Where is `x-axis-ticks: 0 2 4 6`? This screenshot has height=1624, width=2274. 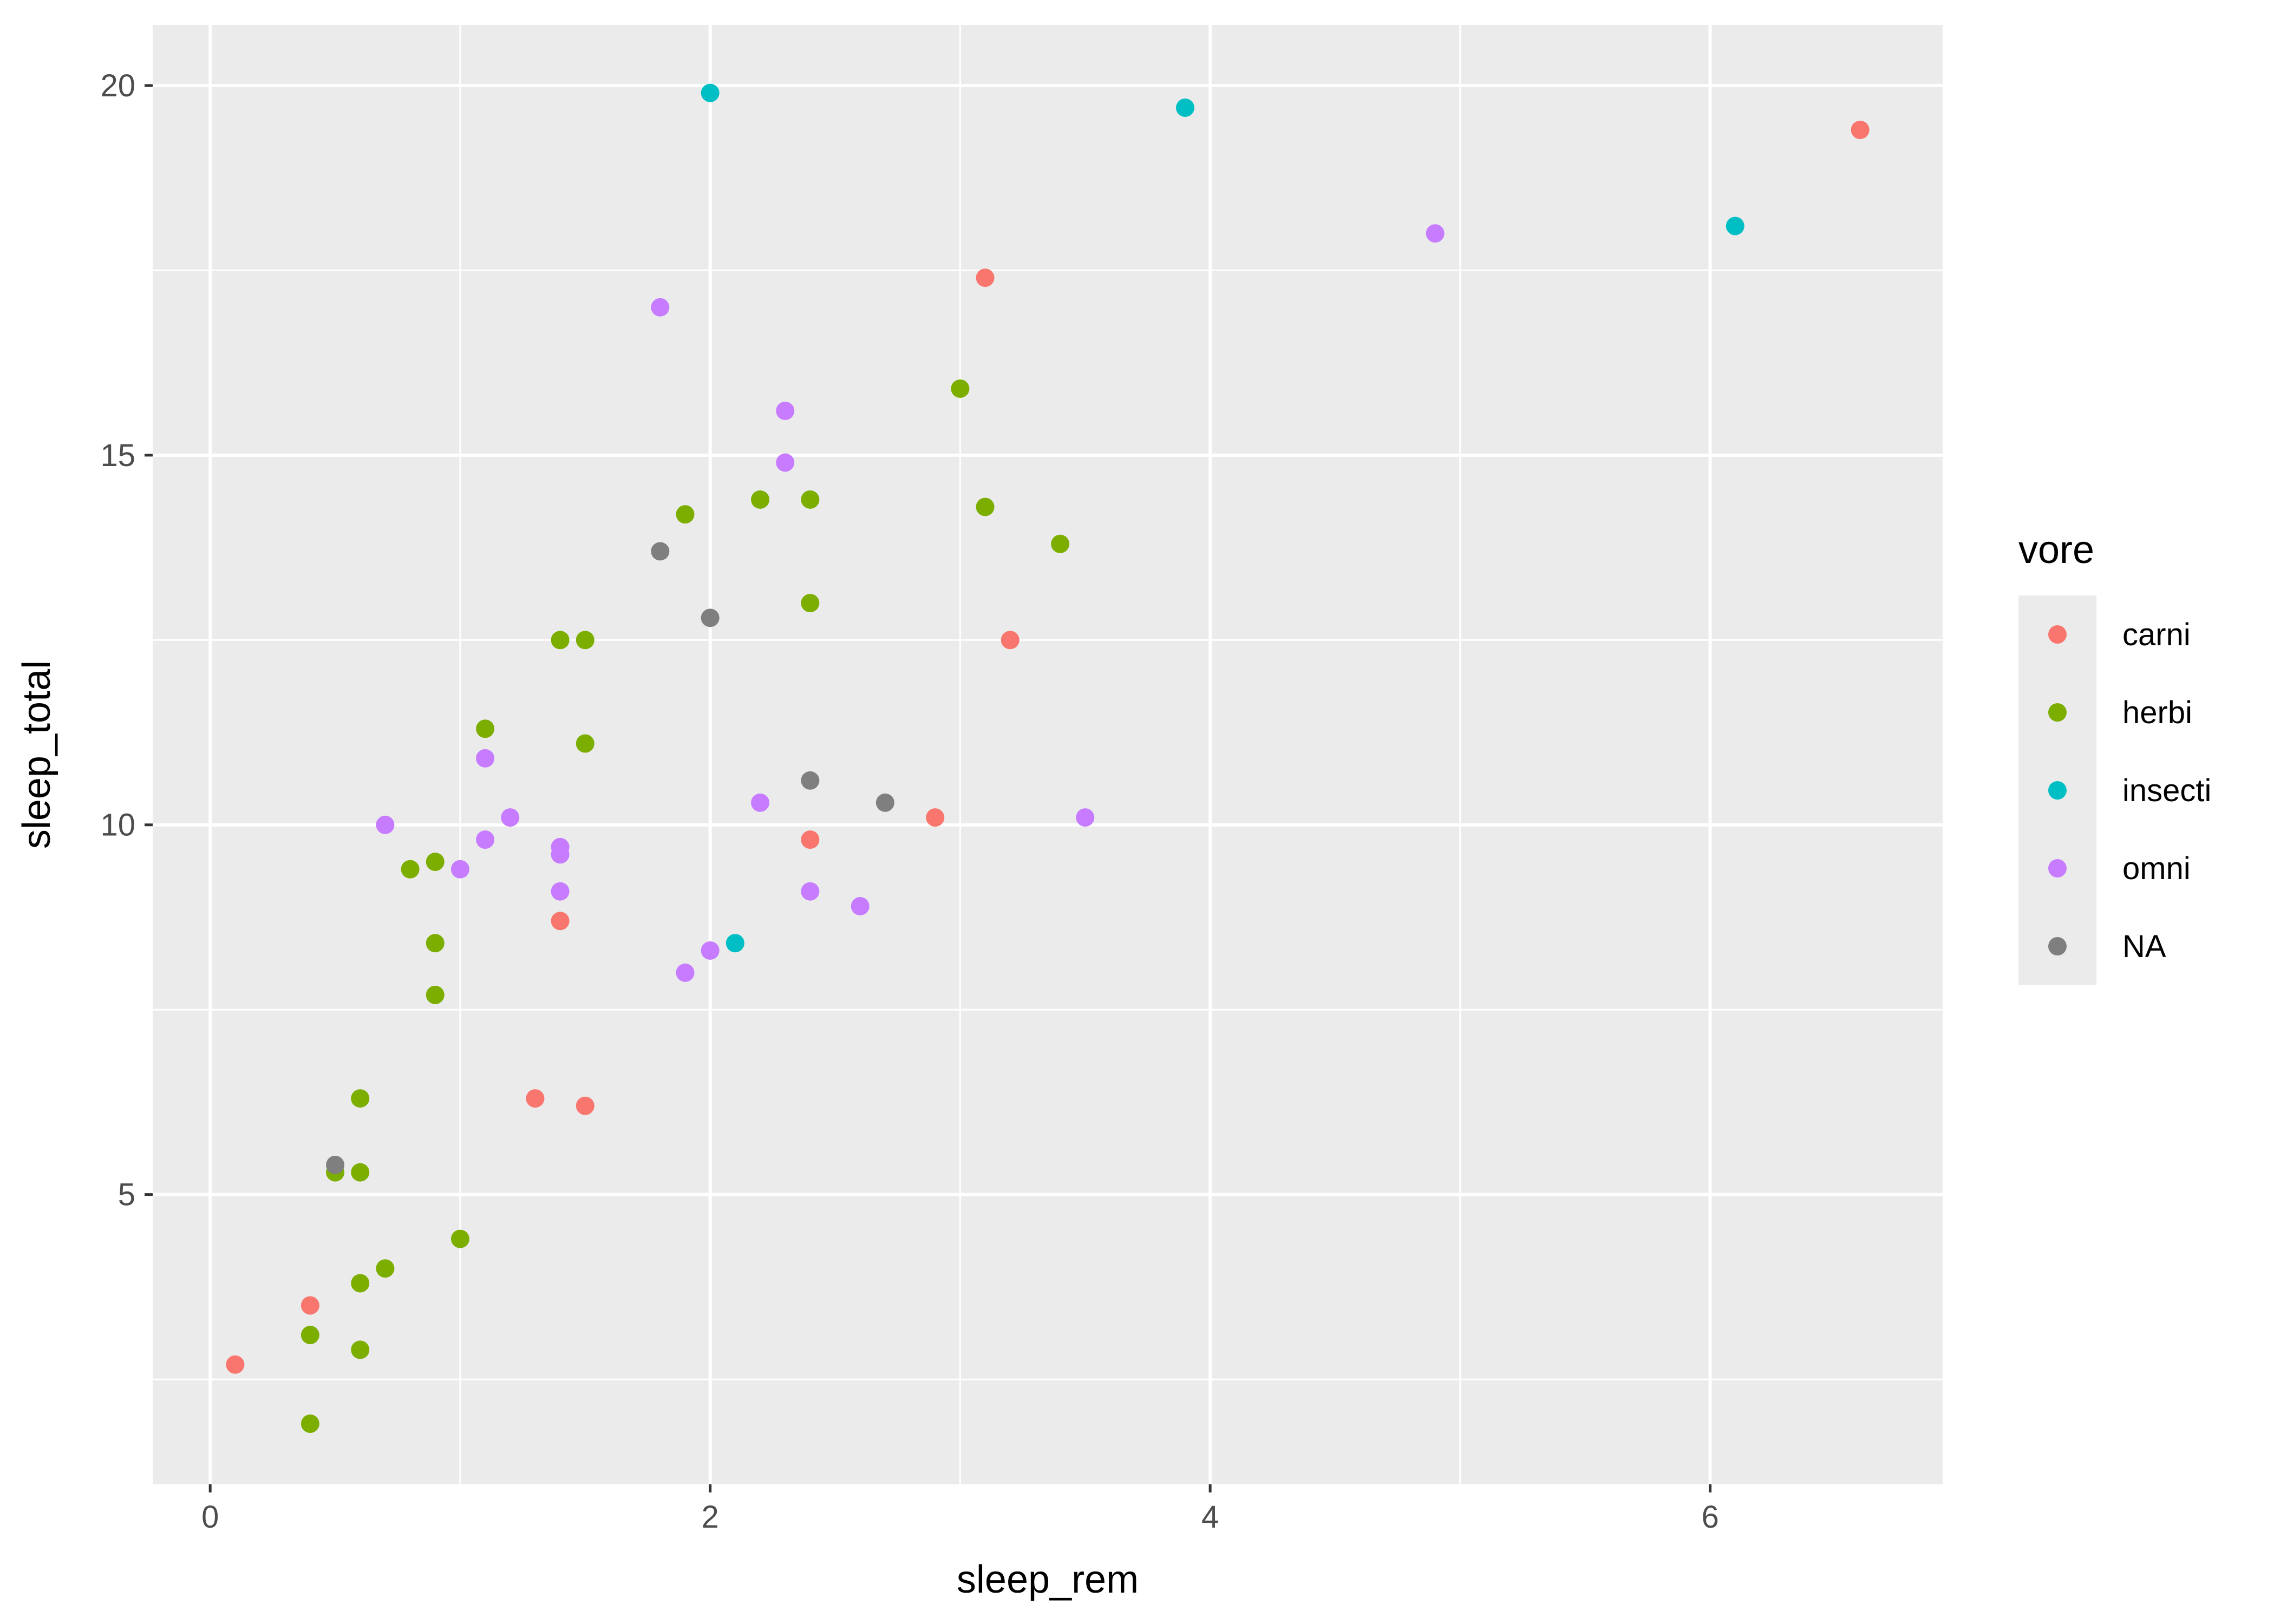
x-axis-ticks: 0 2 4 6 is located at coordinates (960, 1509).